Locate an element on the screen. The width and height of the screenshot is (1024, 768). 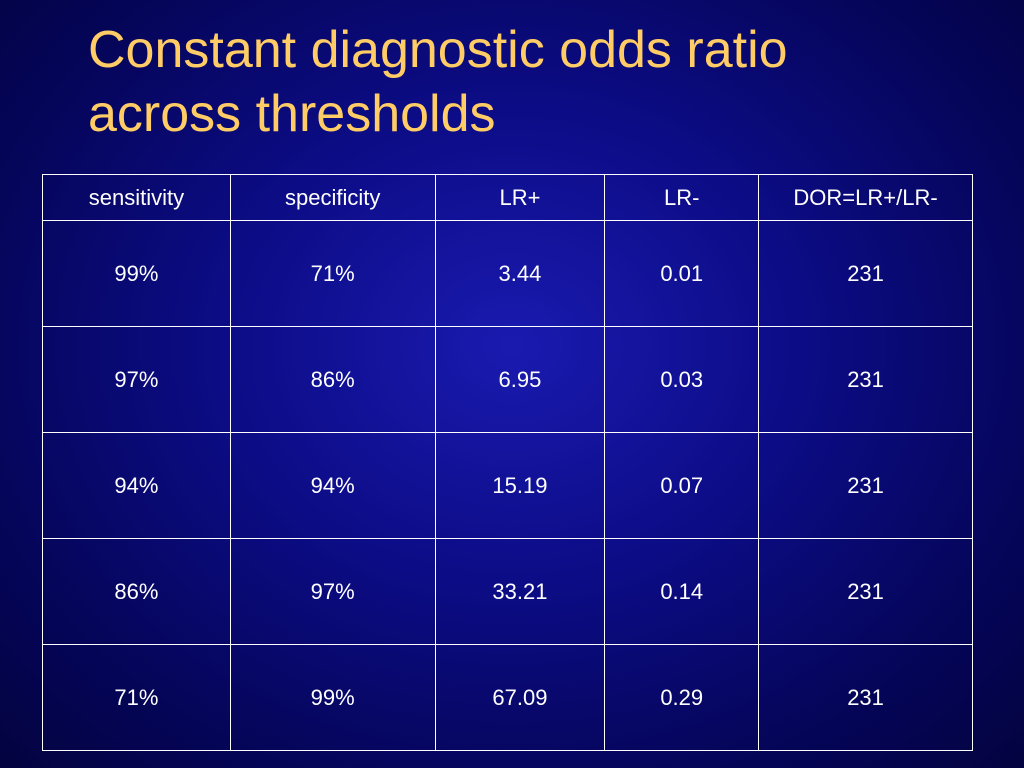
table-row: 97% 86% 6.95 0.03 231 is located at coordinates (507, 379).